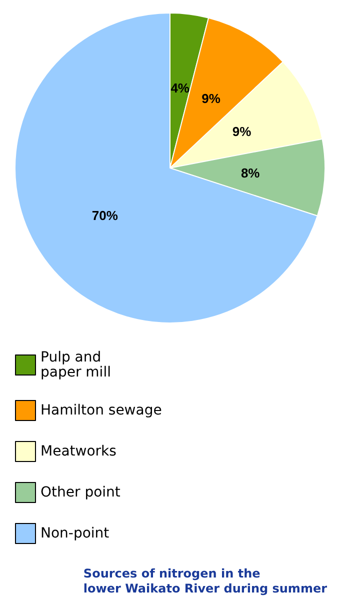  What do you see at coordinates (78, 452) in the screenshot?
I see `legend-label: Meatworks` at bounding box center [78, 452].